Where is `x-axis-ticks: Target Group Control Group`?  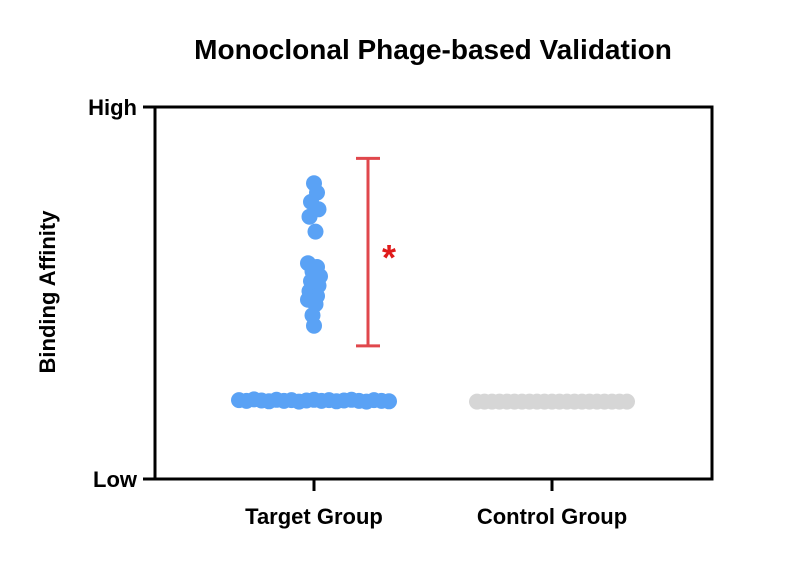 x-axis-ticks: Target Group Control Group is located at coordinates (436, 504).